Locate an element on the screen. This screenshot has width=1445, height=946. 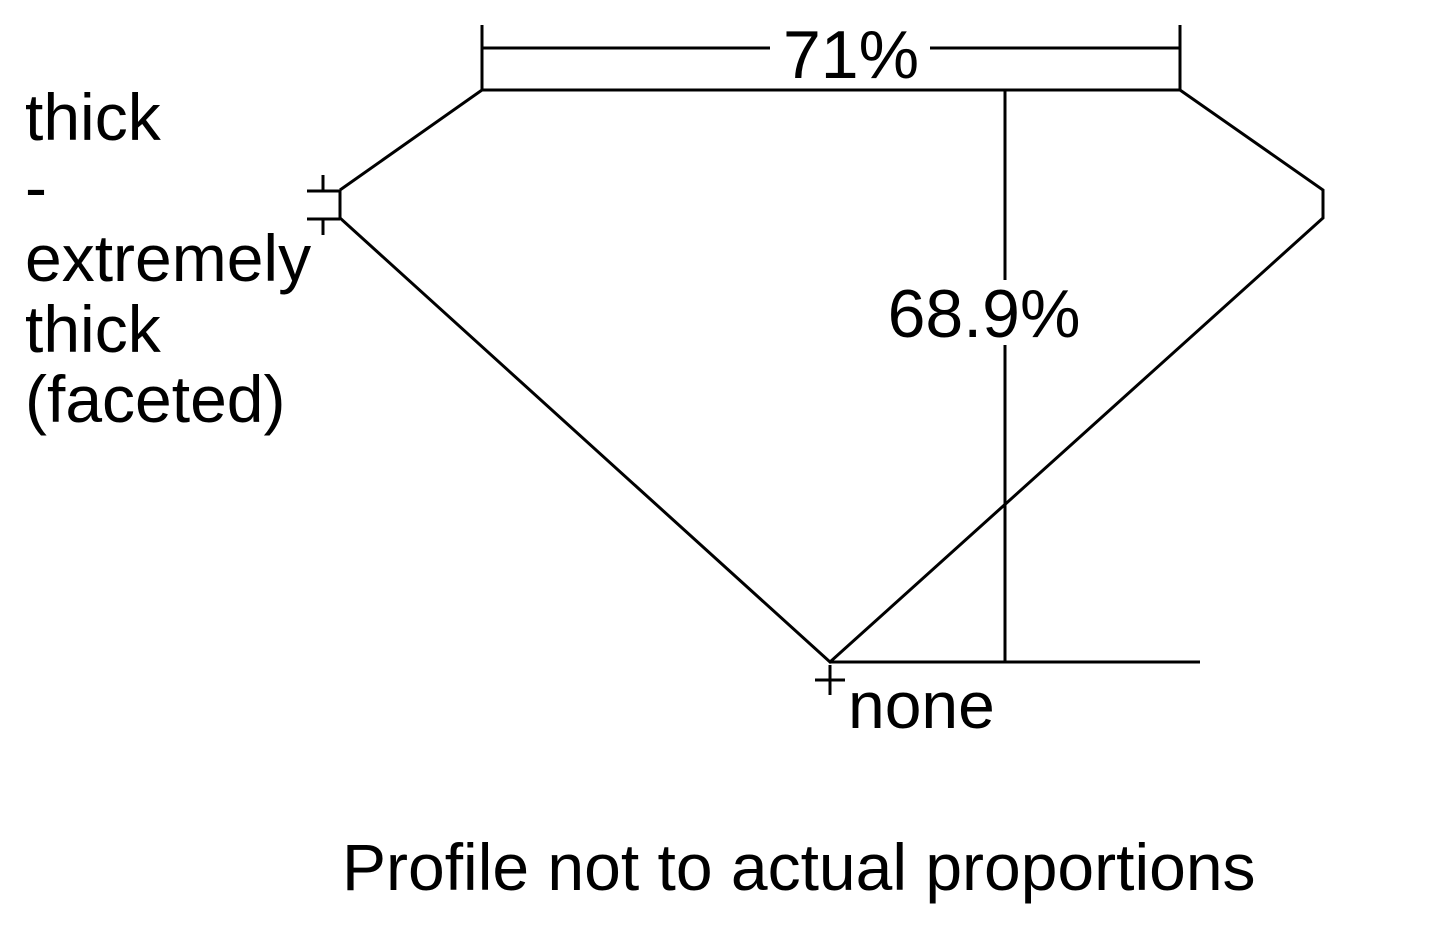
girdle-label-line: extremely is located at coordinates (168, 258).